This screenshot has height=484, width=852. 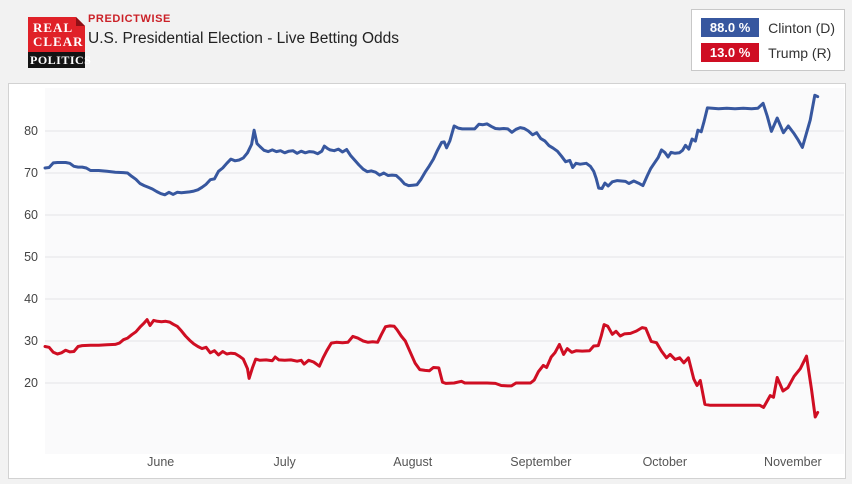 I want to click on clinton-legend-label: Clinton (D), so click(x=801, y=27).